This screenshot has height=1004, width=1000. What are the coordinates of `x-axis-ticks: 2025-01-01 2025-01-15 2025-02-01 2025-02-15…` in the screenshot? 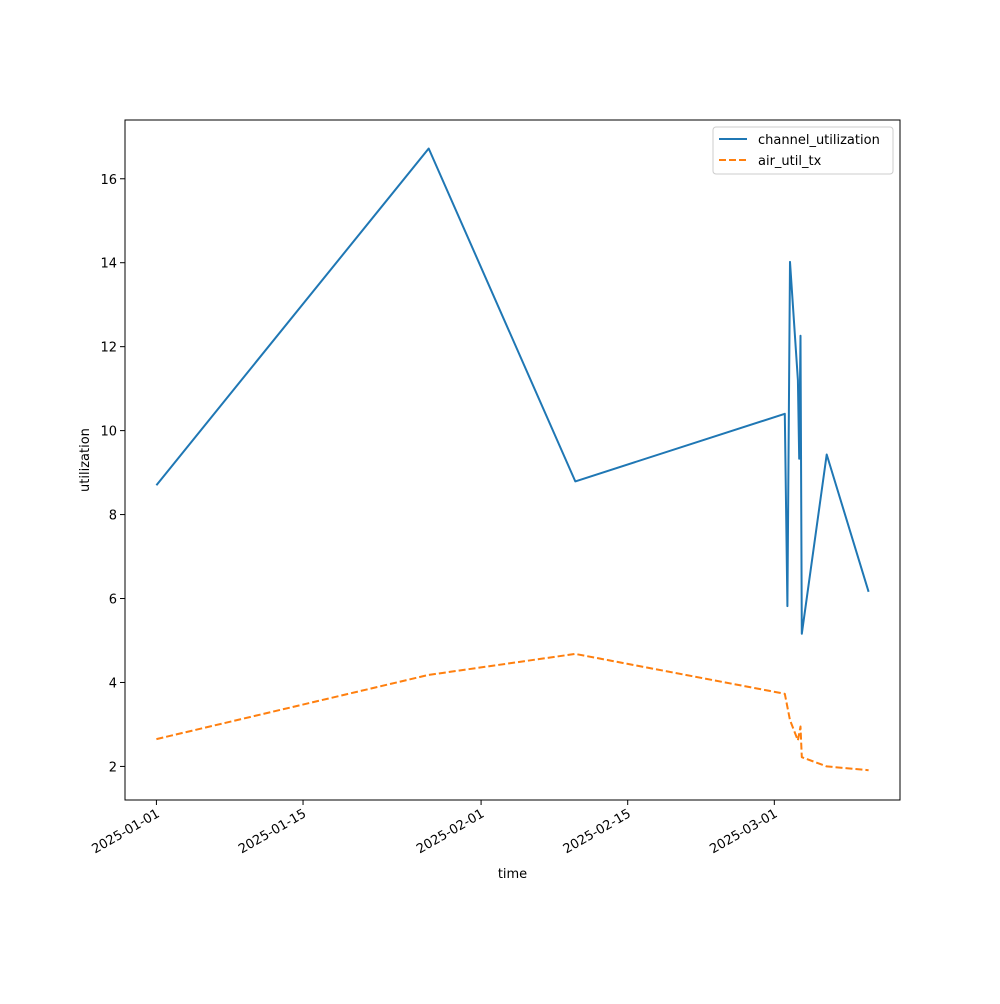 It's located at (434, 828).